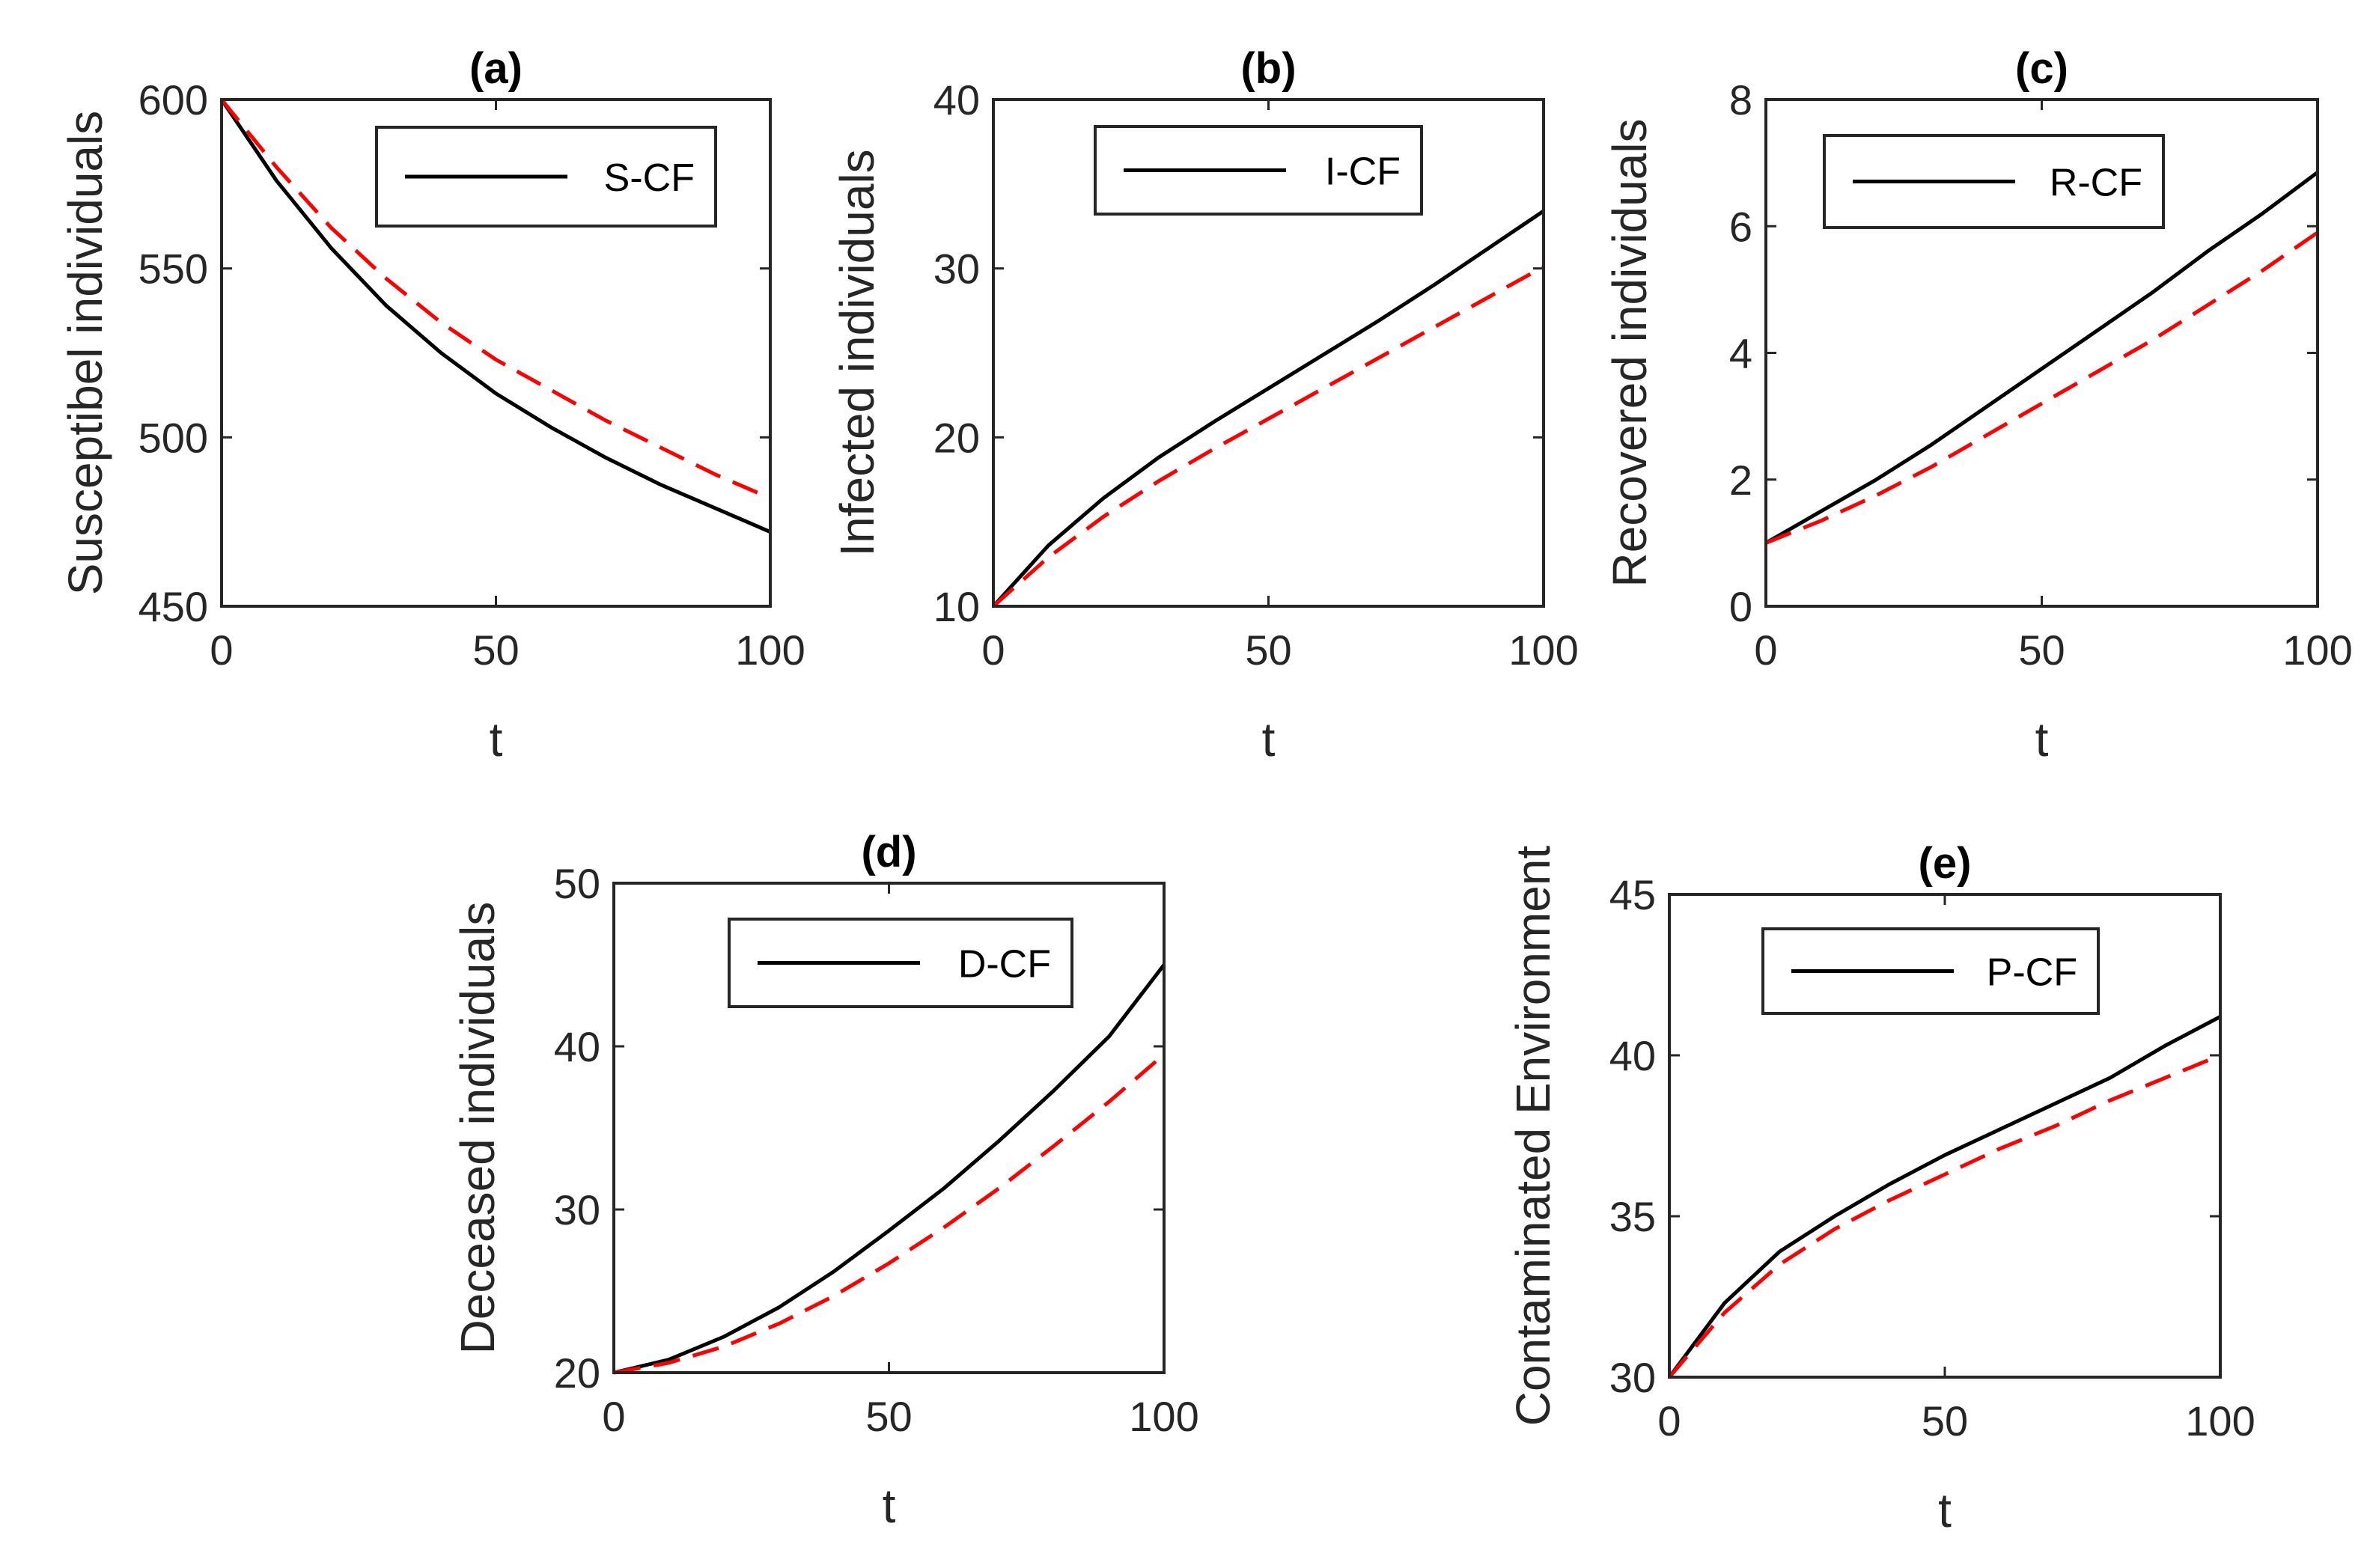  I want to click on y-axis-label: Deceased individuals, so click(478, 1128).